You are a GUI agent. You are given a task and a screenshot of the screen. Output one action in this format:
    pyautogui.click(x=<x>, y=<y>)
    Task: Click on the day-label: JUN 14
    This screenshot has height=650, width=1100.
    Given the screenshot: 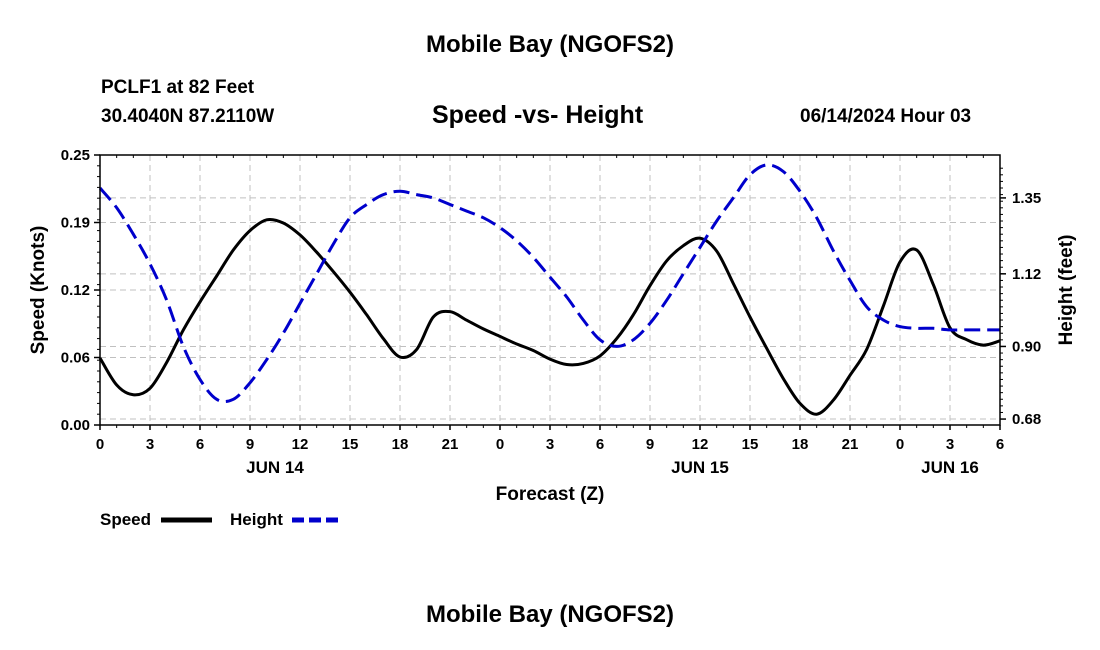 What is the action you would take?
    pyautogui.click(x=275, y=467)
    